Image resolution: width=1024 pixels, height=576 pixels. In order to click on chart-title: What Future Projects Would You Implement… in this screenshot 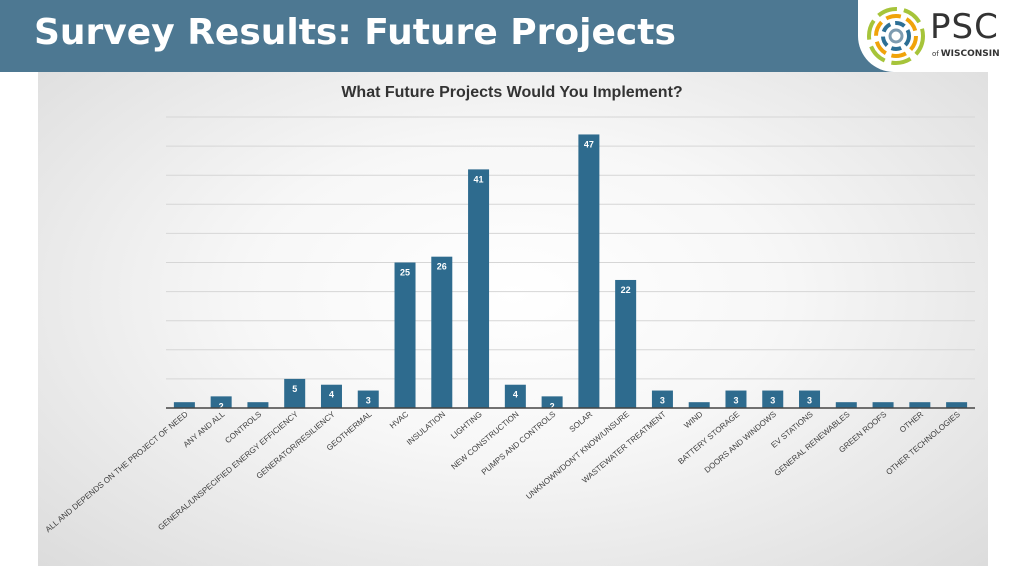, I will do `click(512, 92)`.